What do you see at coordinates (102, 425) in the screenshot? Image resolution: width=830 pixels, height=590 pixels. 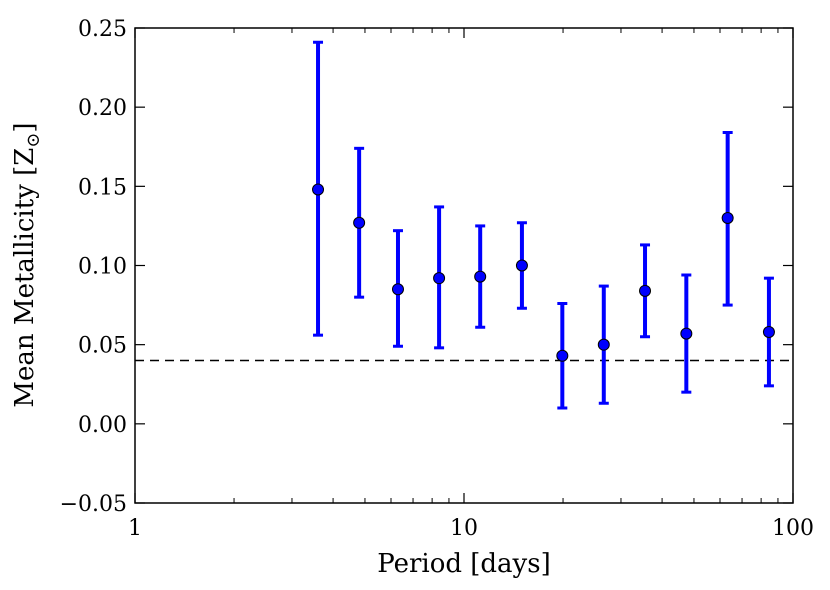 I see `y-tick-label: 0.00` at bounding box center [102, 425].